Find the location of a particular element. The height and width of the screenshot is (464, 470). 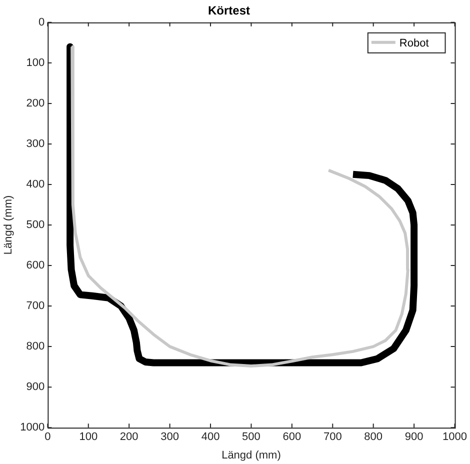

x-tick-label: 600 is located at coordinates (292, 437).